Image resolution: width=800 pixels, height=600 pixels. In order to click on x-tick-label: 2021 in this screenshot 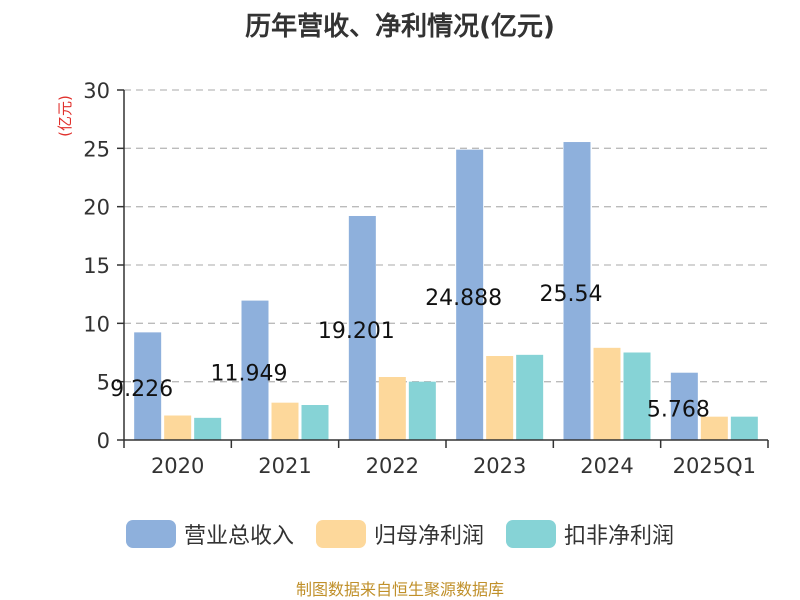, I will do `click(284, 466)`.